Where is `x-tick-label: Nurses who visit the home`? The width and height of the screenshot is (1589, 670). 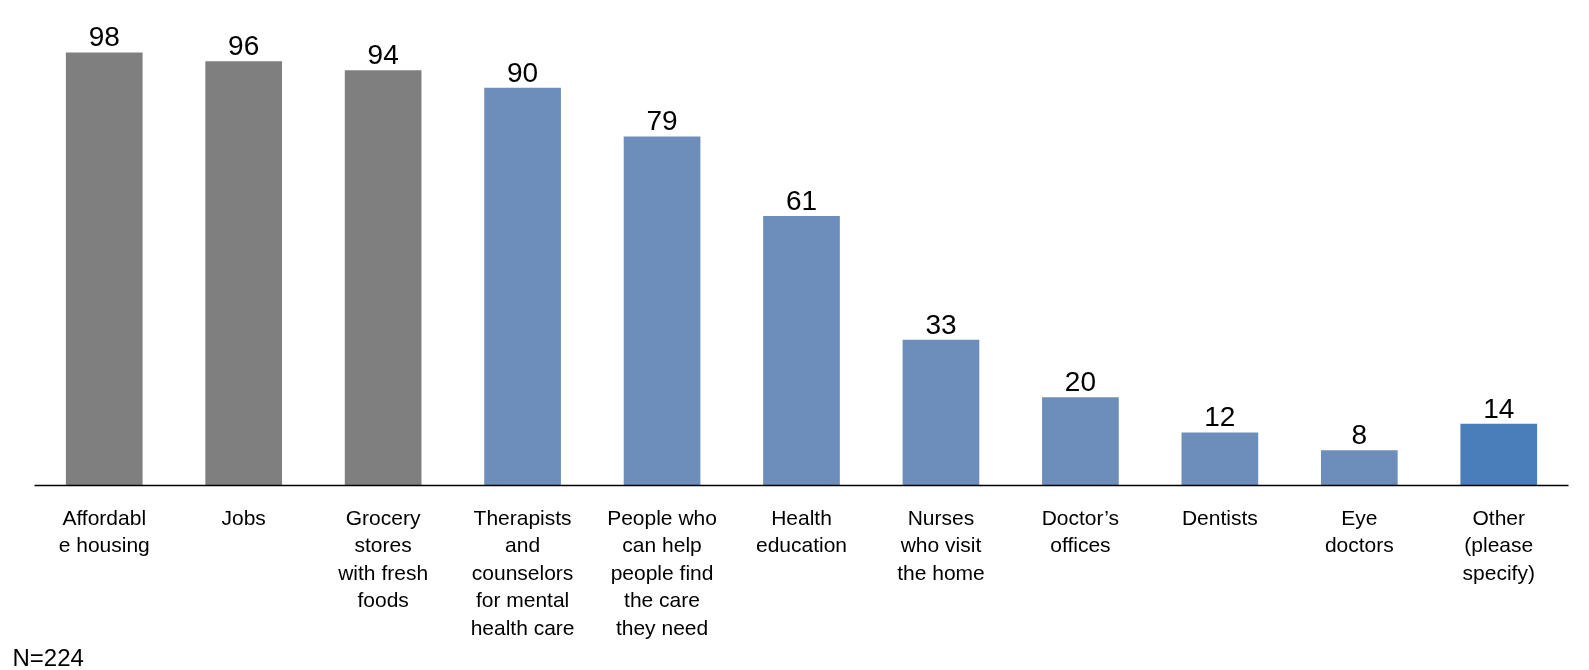
x-tick-label: Nurses who visit the home is located at coordinates (941, 544).